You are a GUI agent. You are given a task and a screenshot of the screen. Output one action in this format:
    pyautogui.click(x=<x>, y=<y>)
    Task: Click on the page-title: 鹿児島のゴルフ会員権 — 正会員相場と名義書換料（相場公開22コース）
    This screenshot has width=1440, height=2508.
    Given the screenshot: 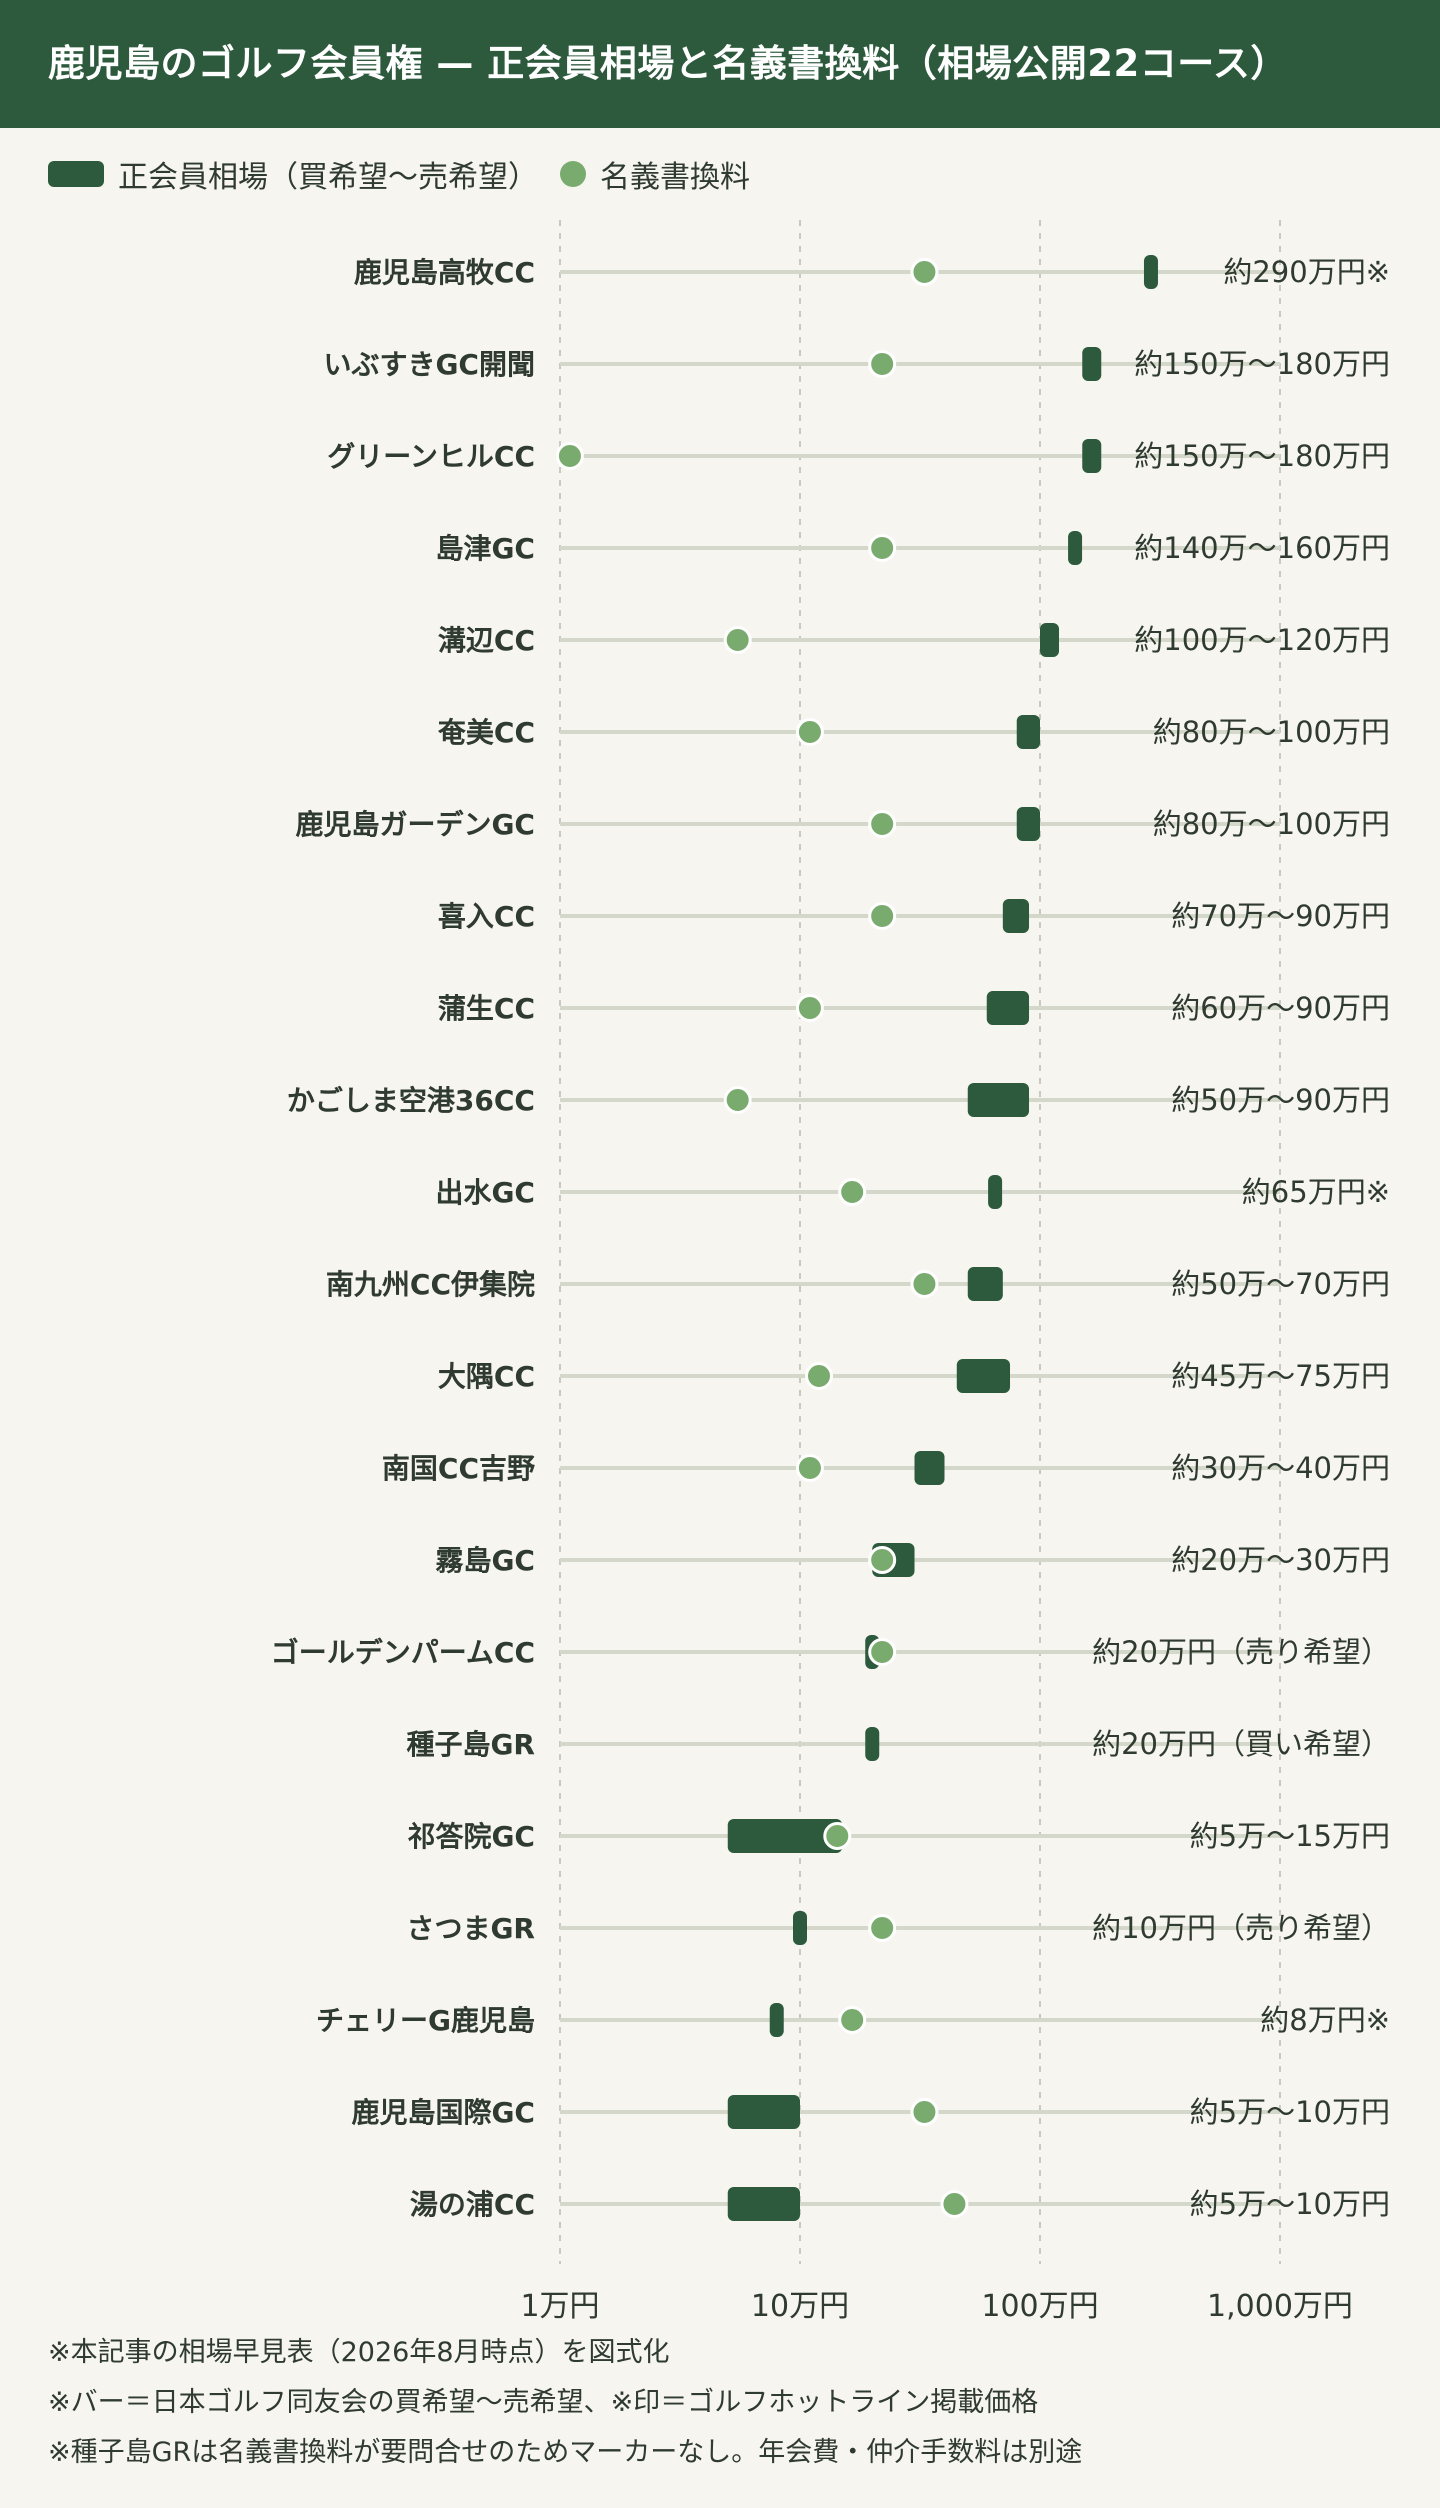 What is the action you would take?
    pyautogui.click(x=668, y=63)
    